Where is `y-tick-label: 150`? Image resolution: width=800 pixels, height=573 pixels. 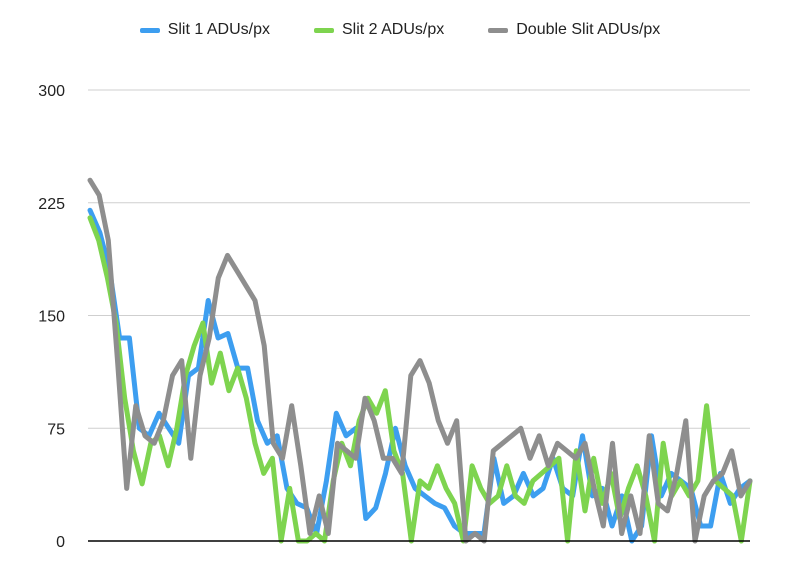
y-tick-label: 150 is located at coordinates (51, 317).